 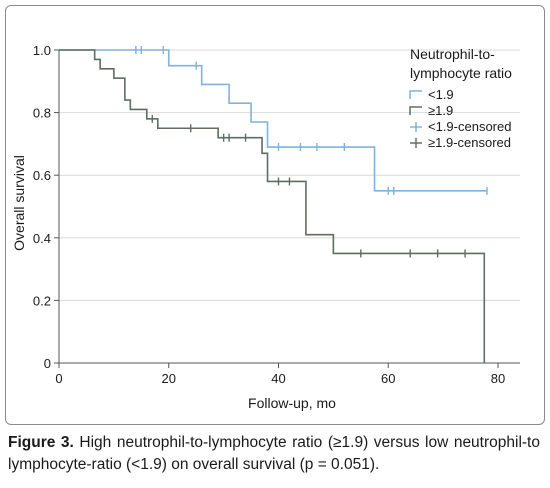 I want to click on x-tick-label: 80, so click(x=498, y=378).